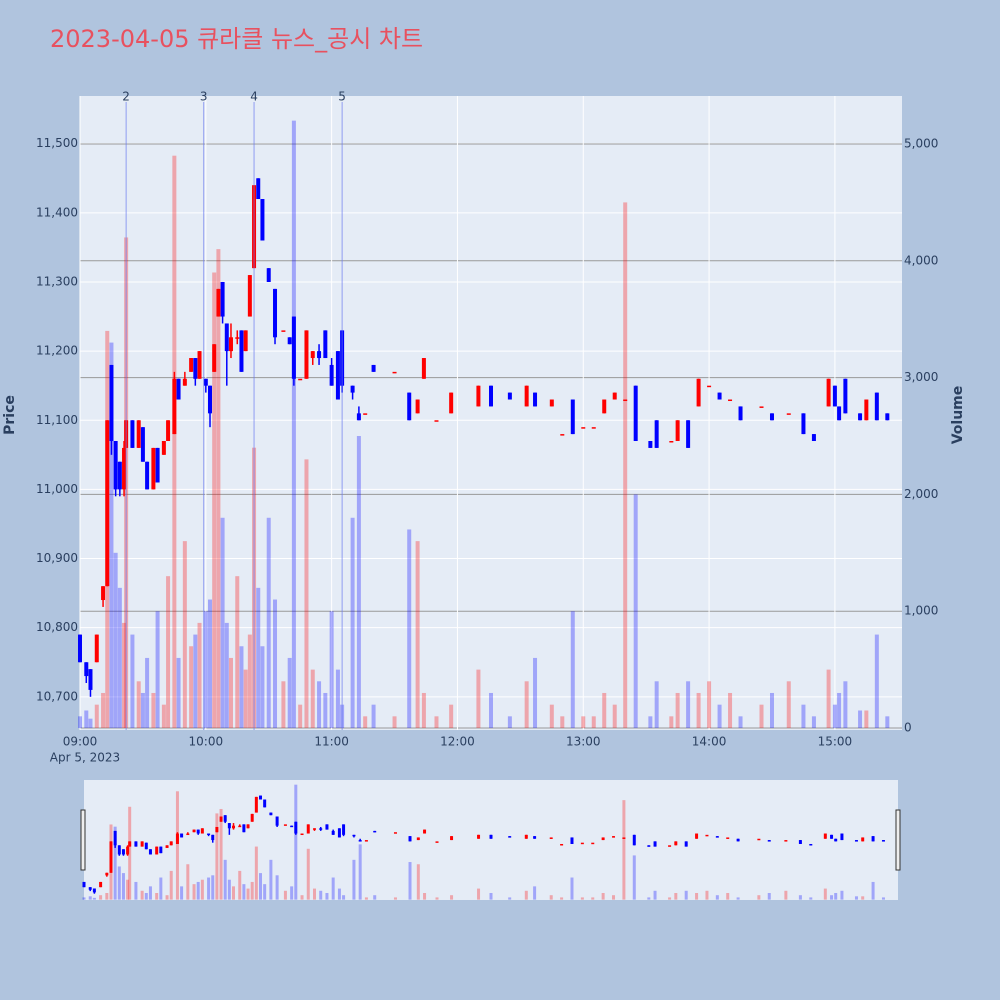 The height and width of the screenshot is (1000, 1000). What do you see at coordinates (491, 840) in the screenshot?
I see `range-slider` at bounding box center [491, 840].